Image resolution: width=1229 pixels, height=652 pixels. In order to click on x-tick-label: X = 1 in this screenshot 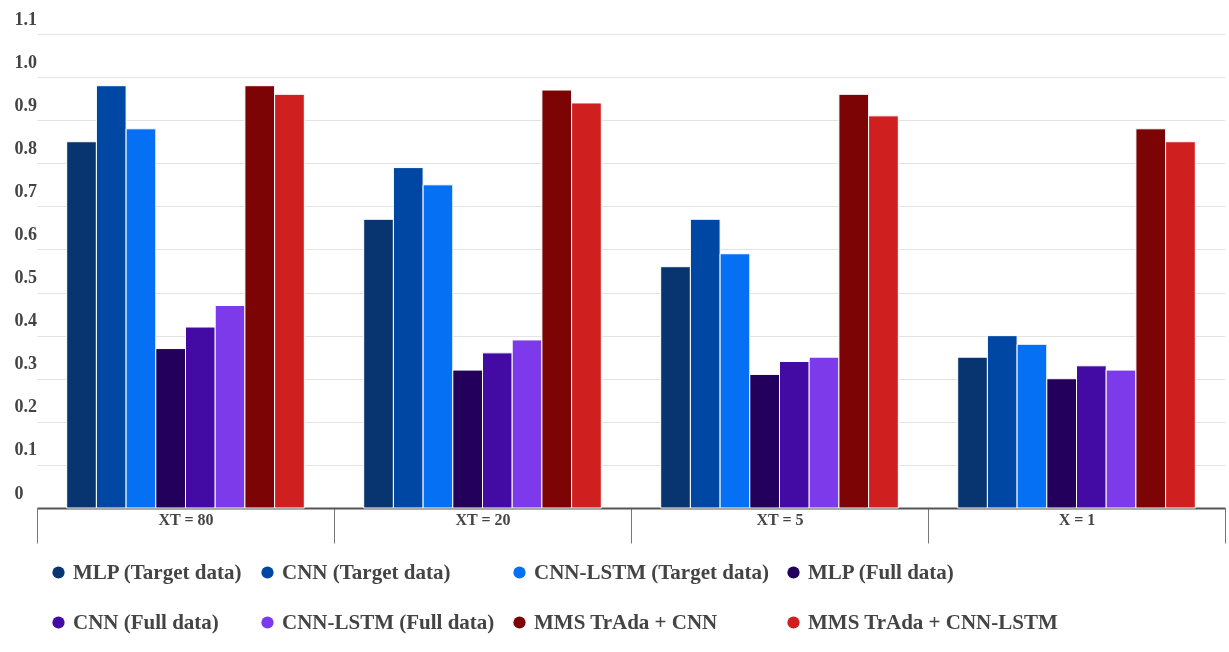, I will do `click(1077, 519)`.